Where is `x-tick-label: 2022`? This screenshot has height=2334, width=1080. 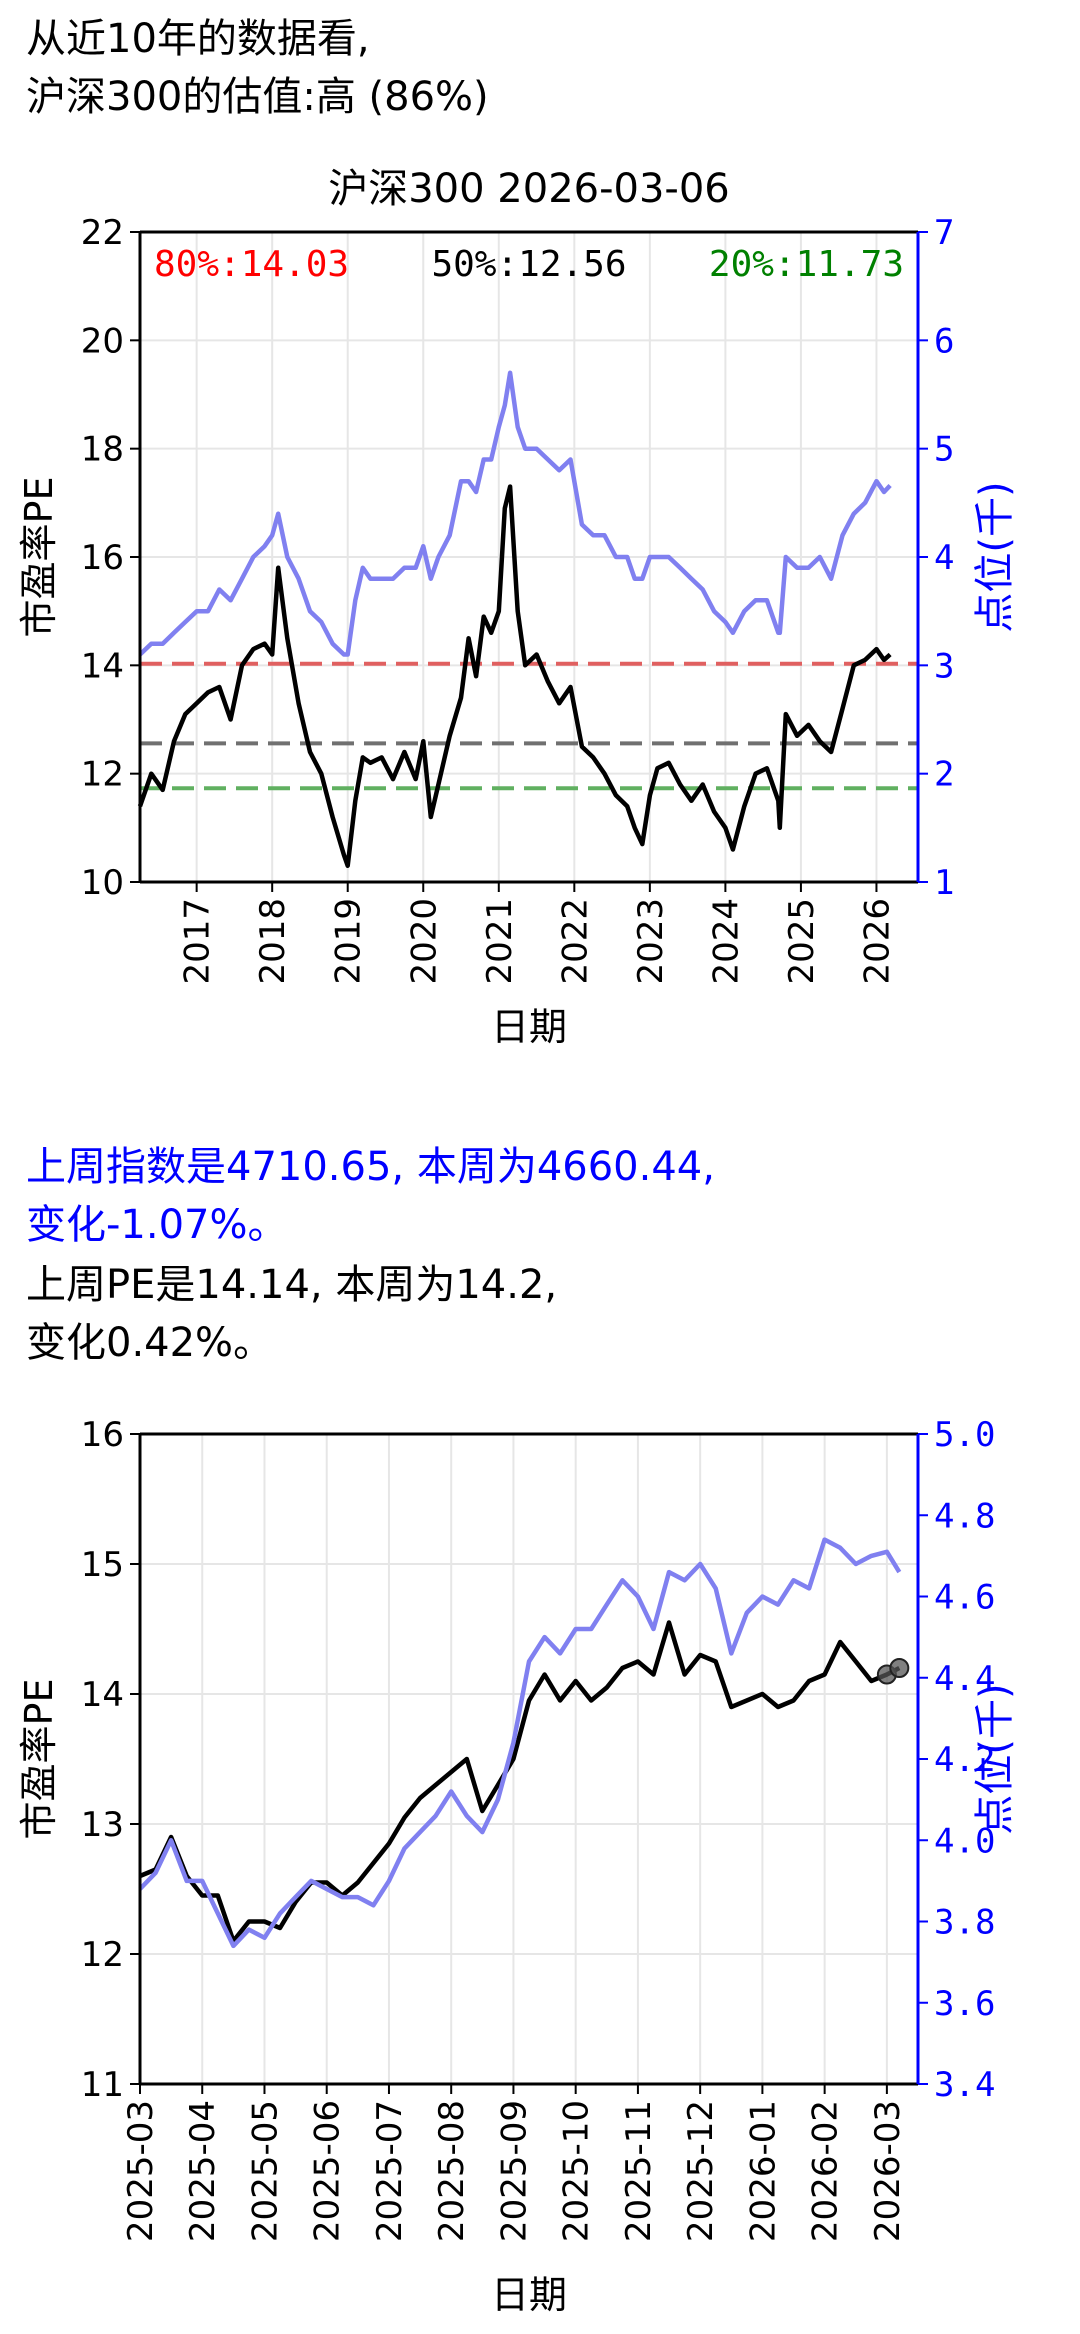
x-tick-label: 2022 is located at coordinates (575, 941).